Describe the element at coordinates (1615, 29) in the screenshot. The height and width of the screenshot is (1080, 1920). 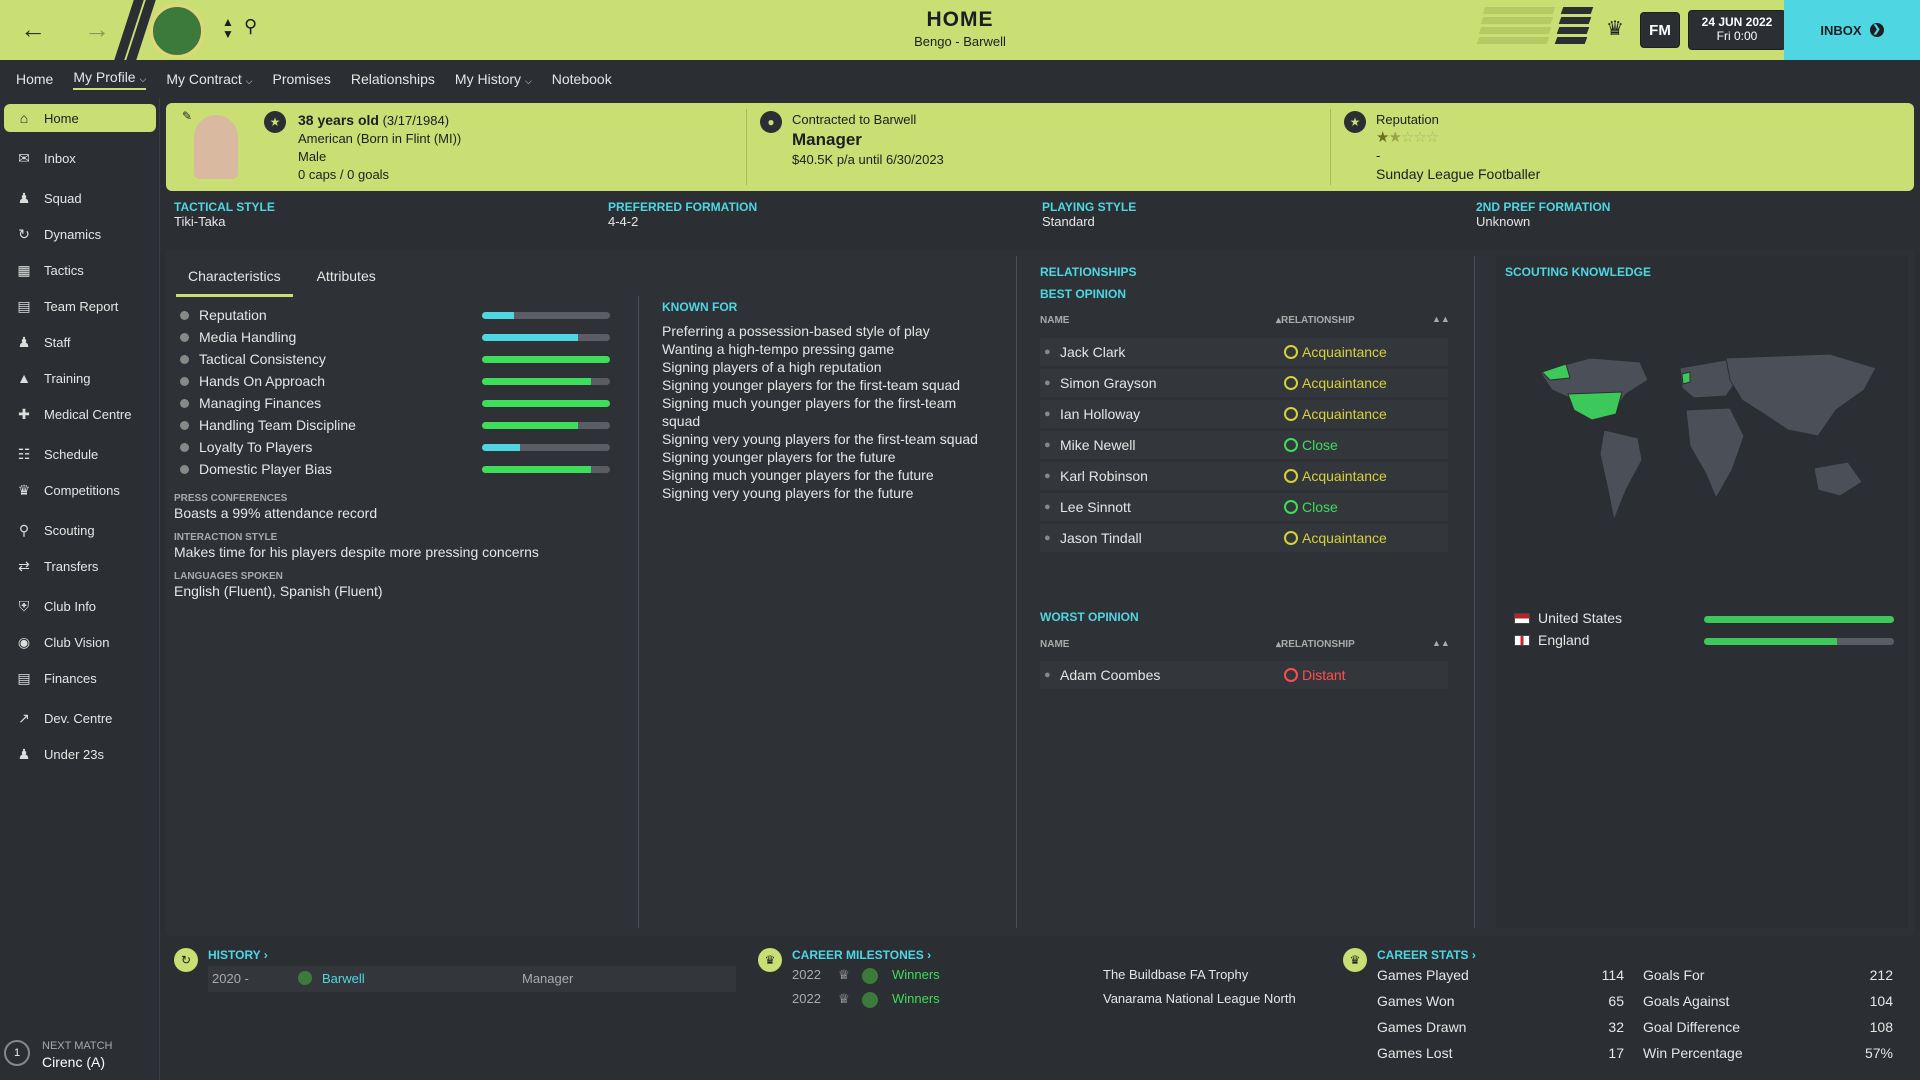
I see `trophy-icon: ♛` at that location.